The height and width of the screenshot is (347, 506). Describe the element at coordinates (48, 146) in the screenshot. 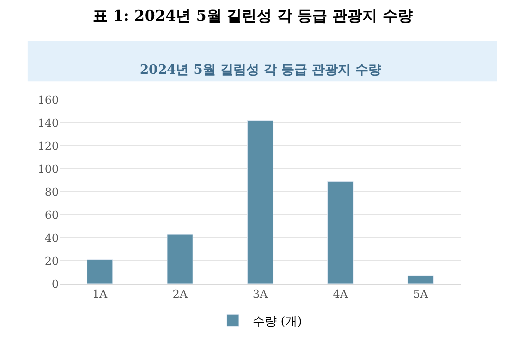

I see `y-tick-label: 120` at that location.